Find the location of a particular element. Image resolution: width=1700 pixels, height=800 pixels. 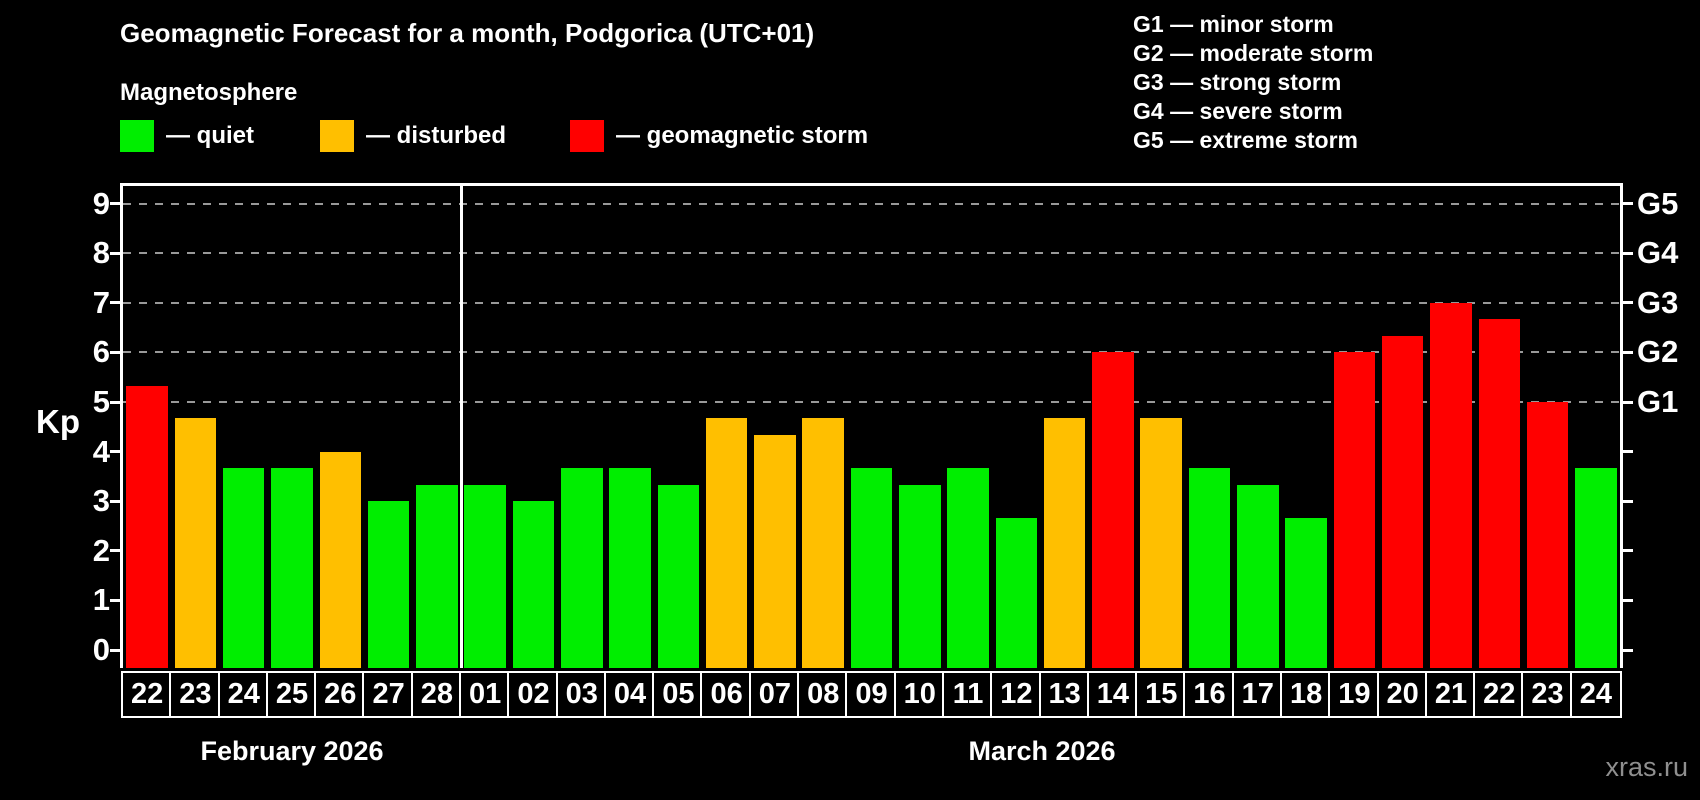

month-separator-line is located at coordinates (461, 425).